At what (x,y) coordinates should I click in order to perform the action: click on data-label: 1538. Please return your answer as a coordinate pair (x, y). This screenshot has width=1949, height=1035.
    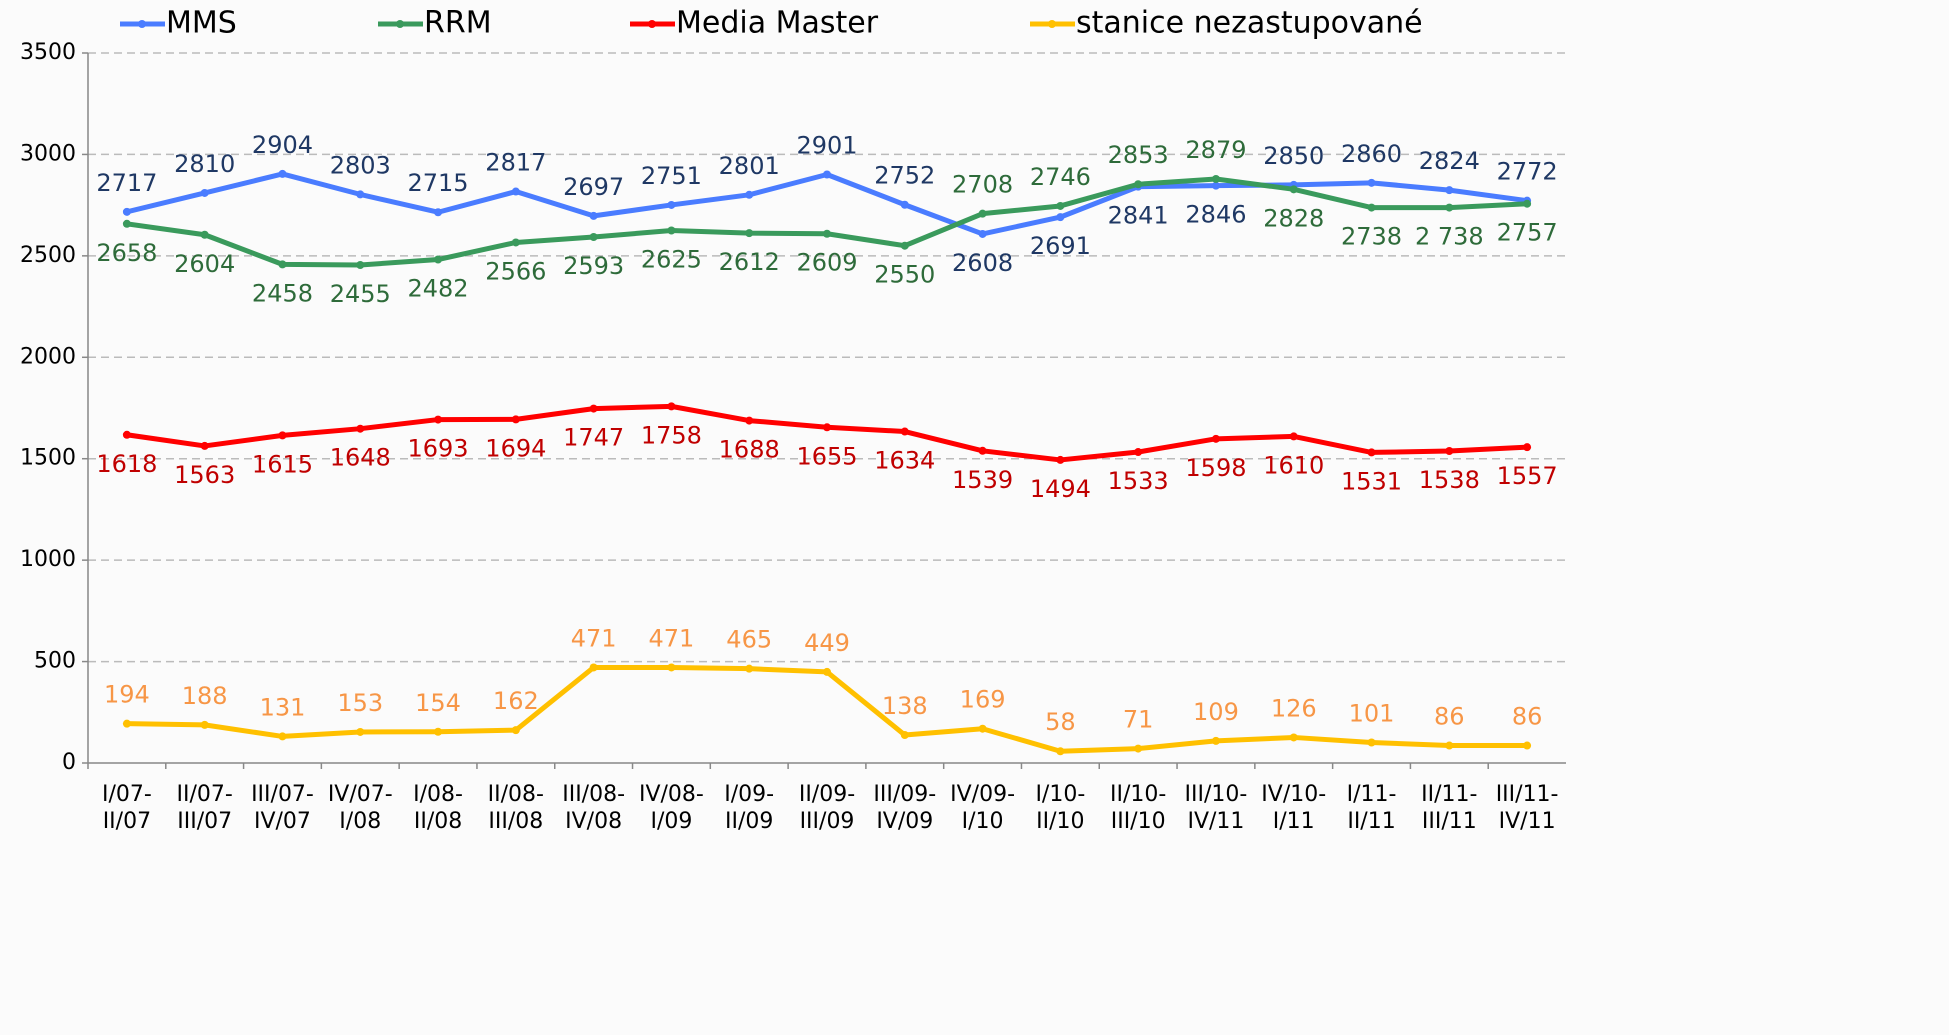
    Looking at the image, I should click on (1449, 480).